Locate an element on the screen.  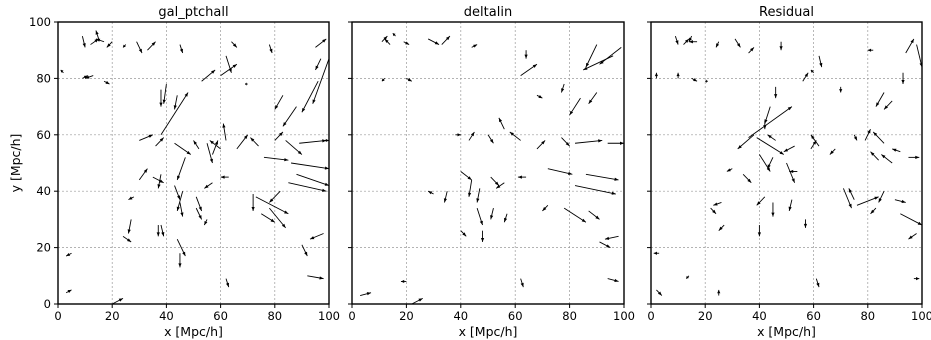
chart-title: Residual is located at coordinates (786, 12).